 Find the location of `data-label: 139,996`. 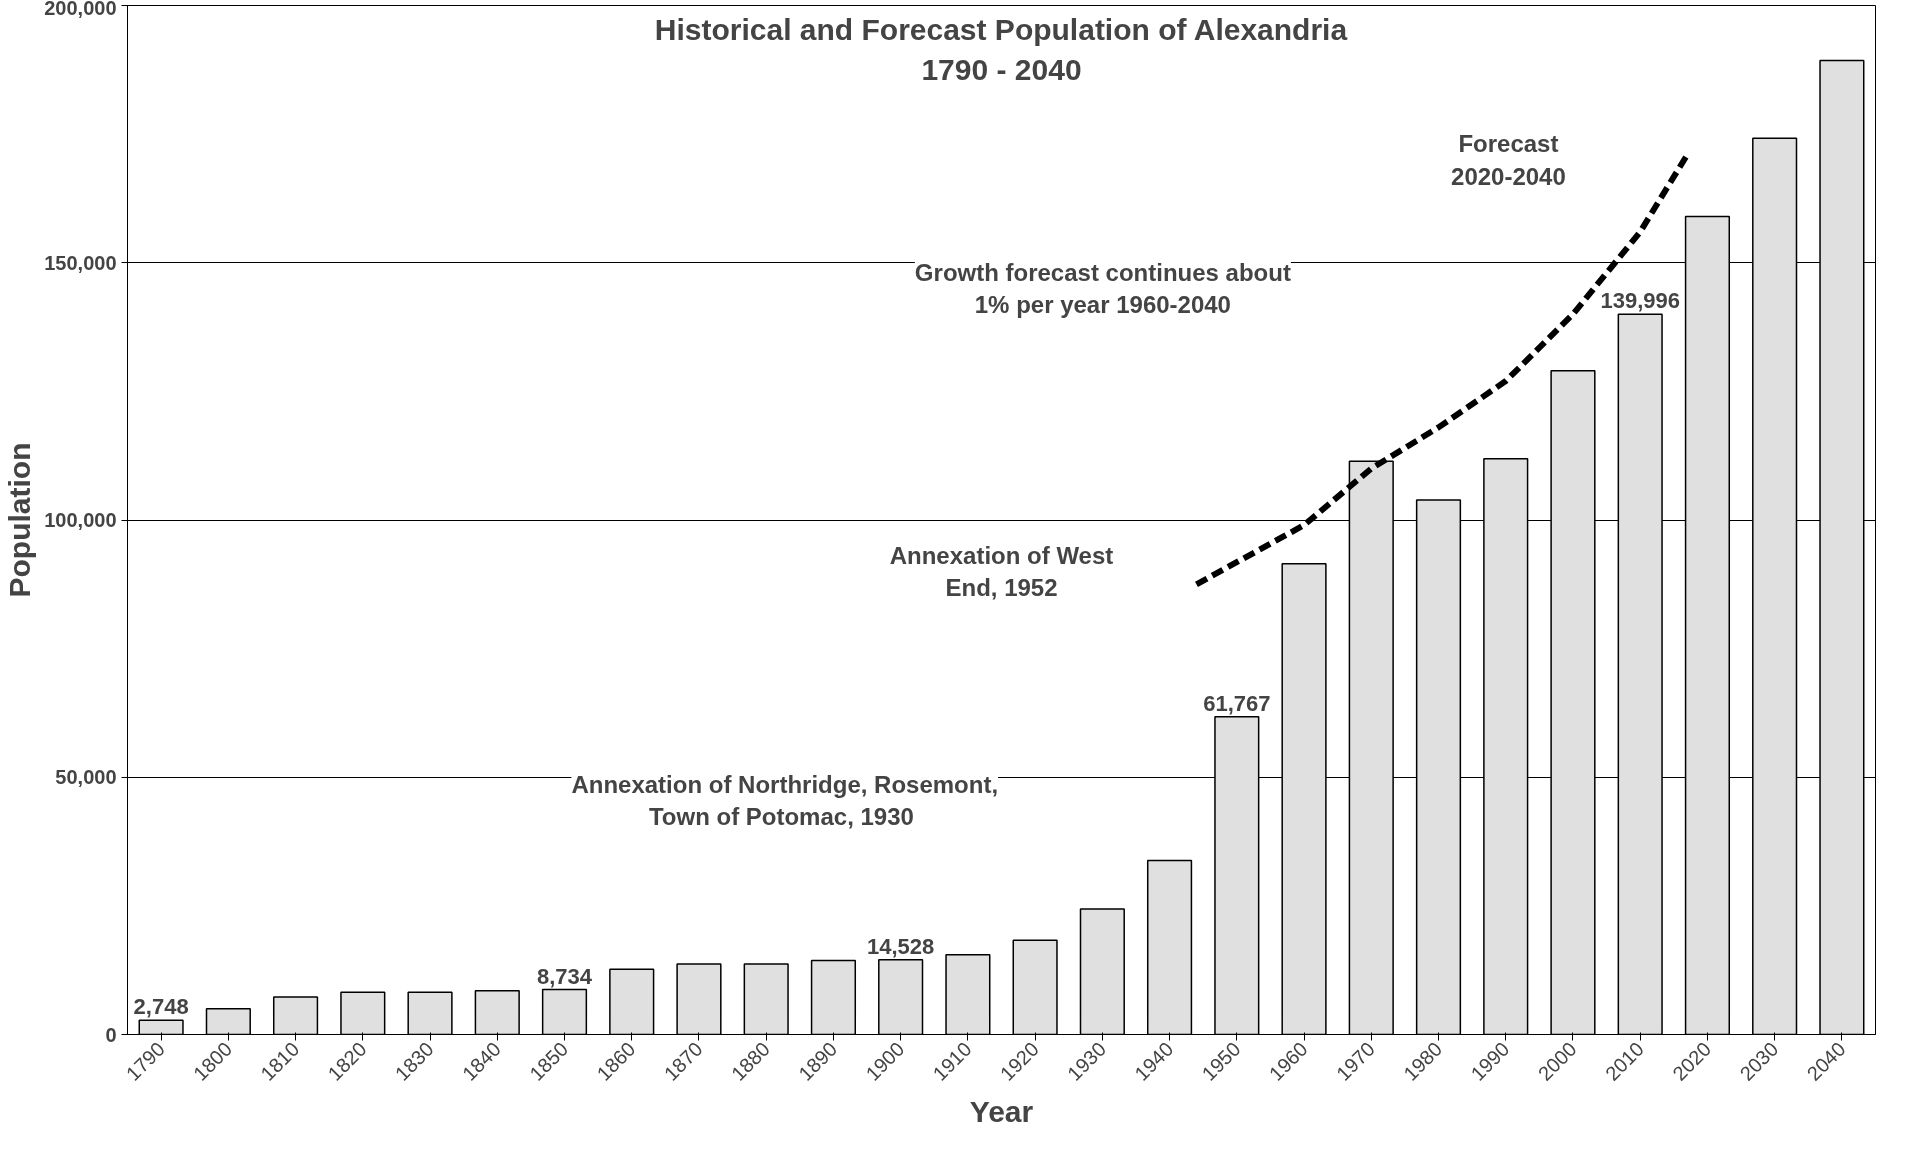

data-label: 139,996 is located at coordinates (1640, 301).